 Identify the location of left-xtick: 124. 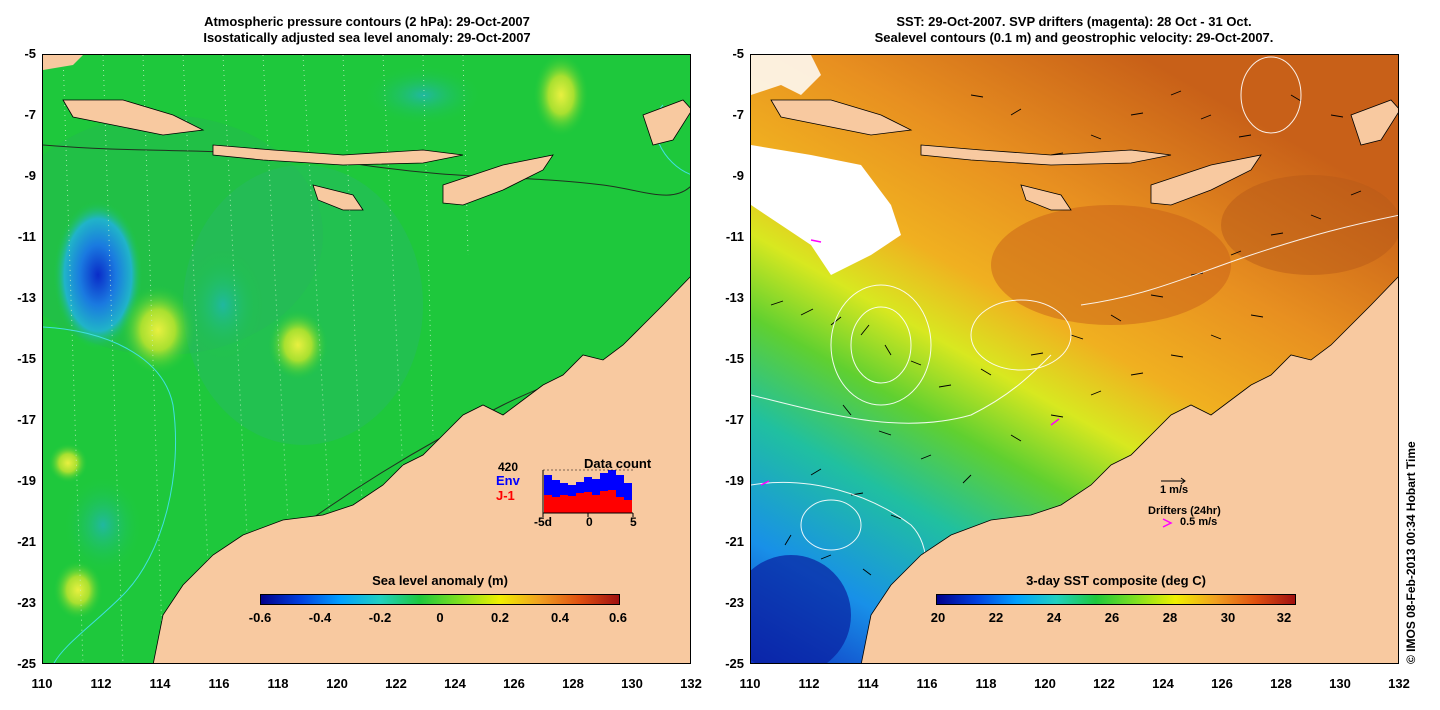
(455, 683).